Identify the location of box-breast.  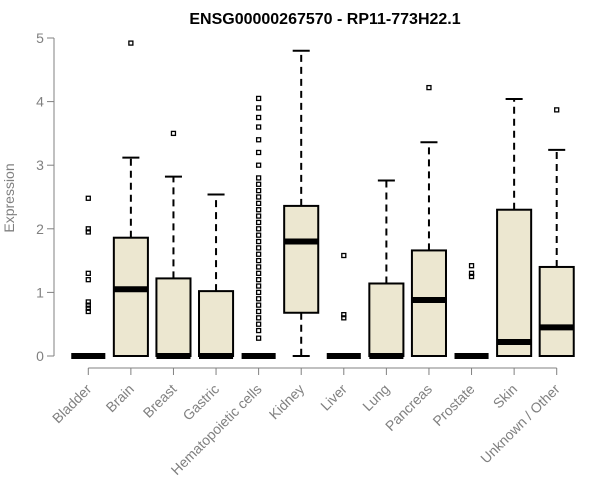
(173, 244).